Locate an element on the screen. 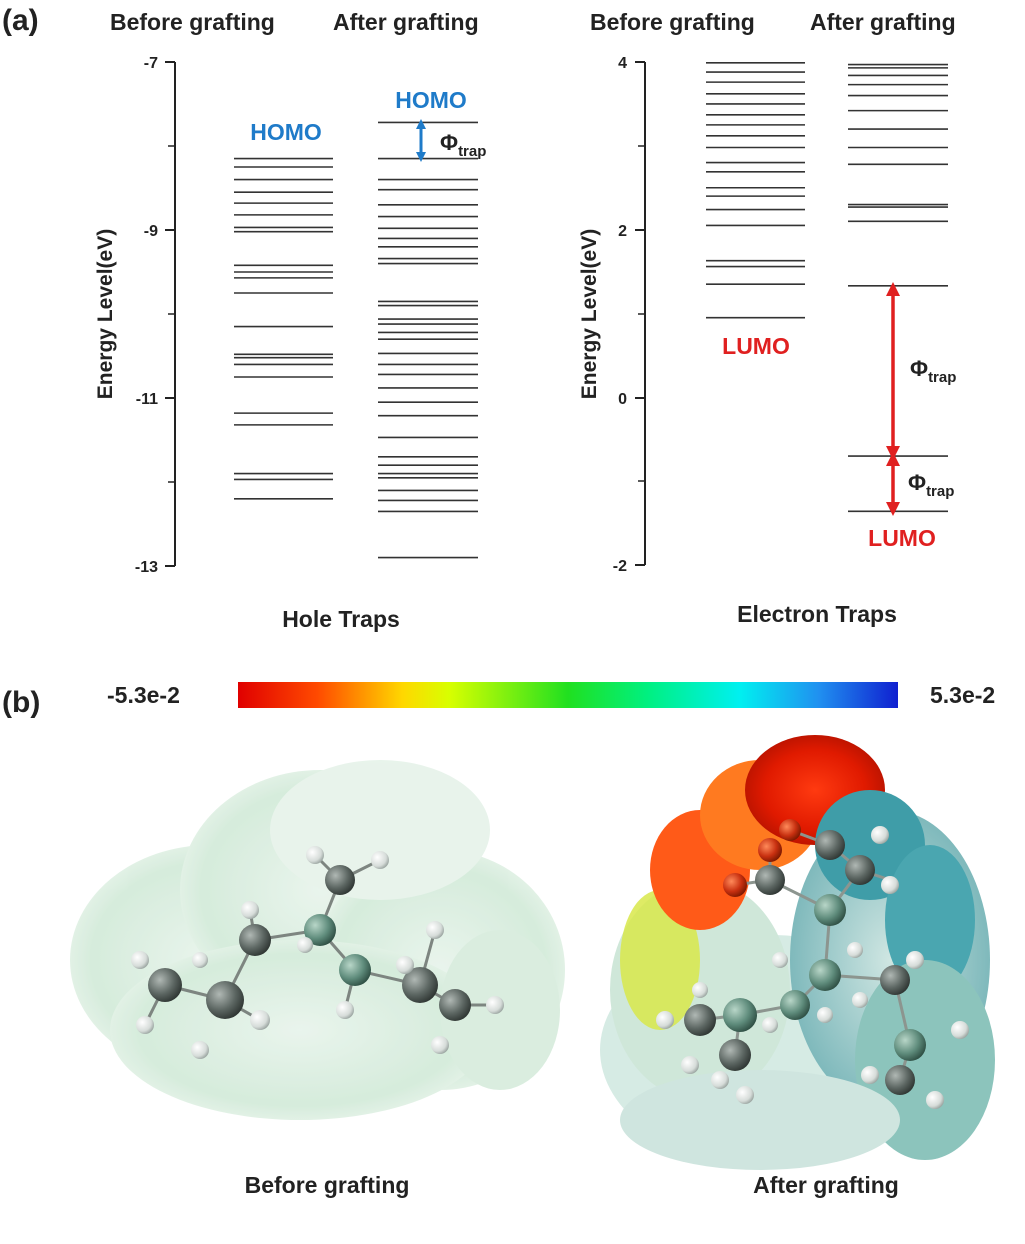  electron-tick-label: 4 is located at coordinates (622, 63).